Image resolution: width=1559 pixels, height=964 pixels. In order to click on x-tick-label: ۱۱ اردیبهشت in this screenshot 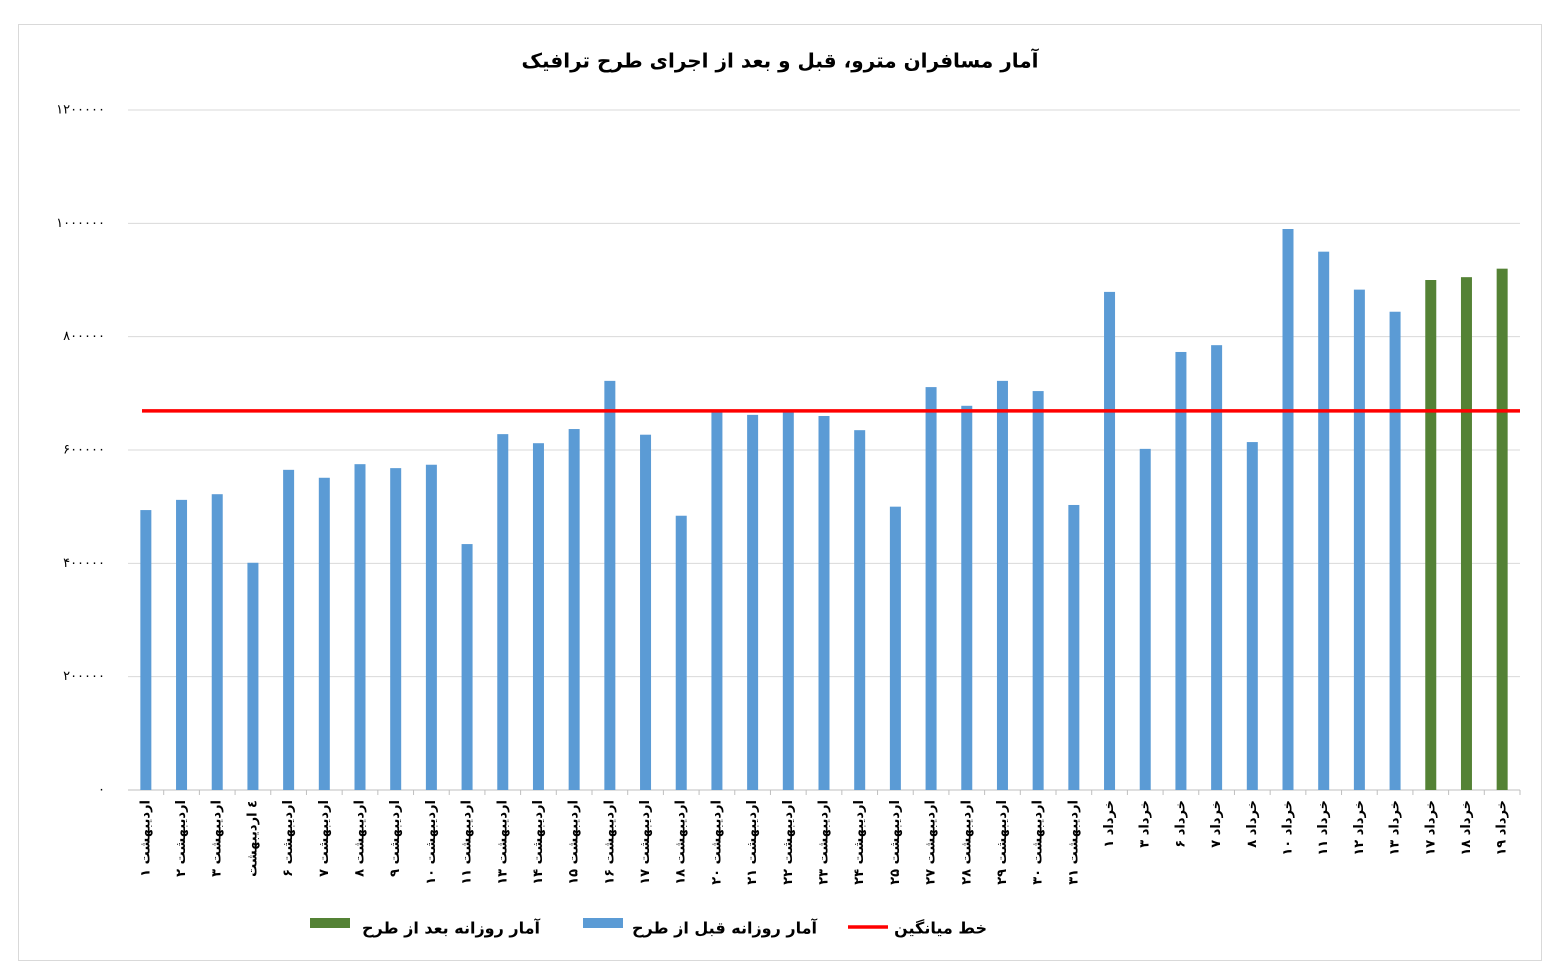, I will do `click(467, 842)`.